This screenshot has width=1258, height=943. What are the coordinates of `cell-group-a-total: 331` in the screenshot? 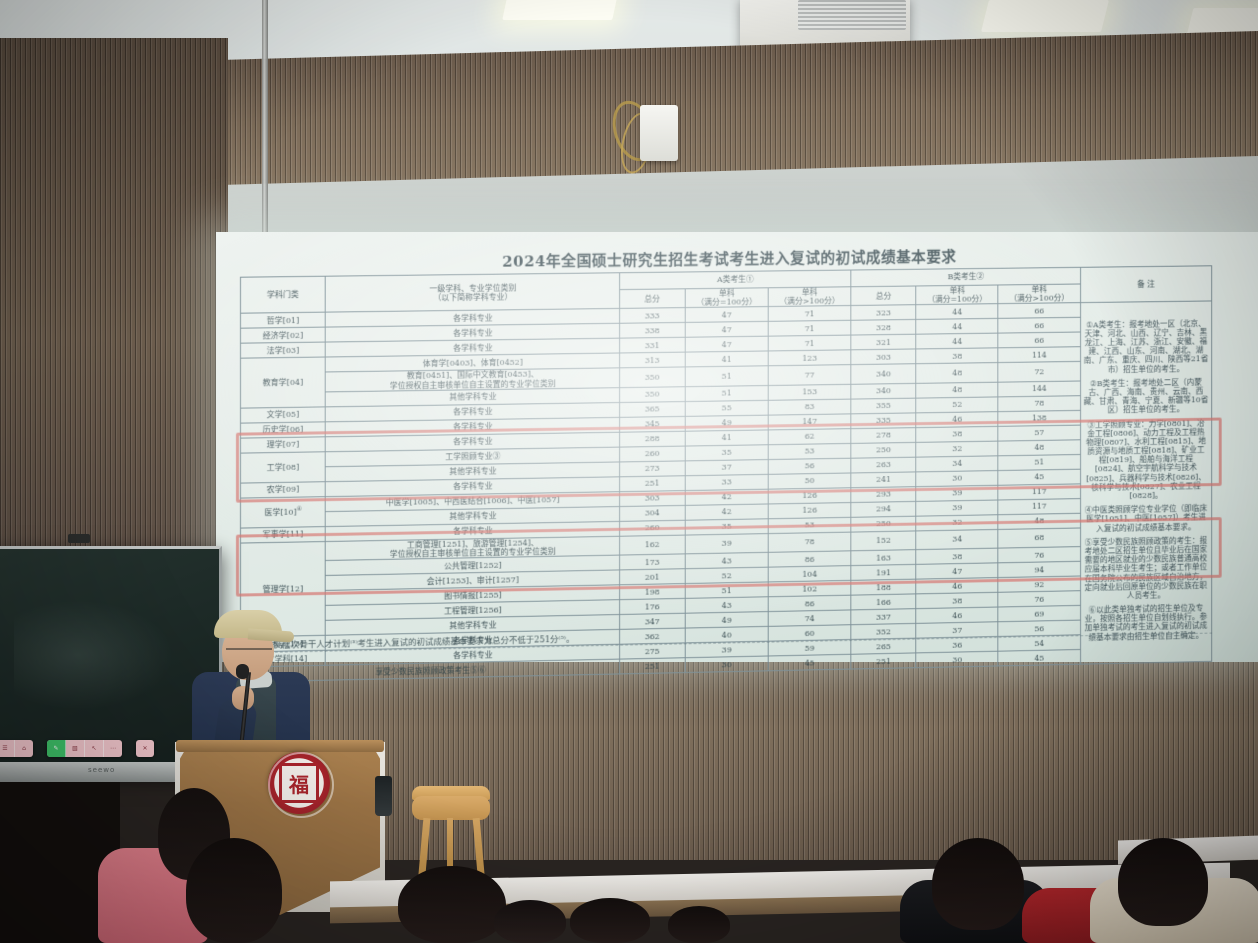 It's located at (652, 345).